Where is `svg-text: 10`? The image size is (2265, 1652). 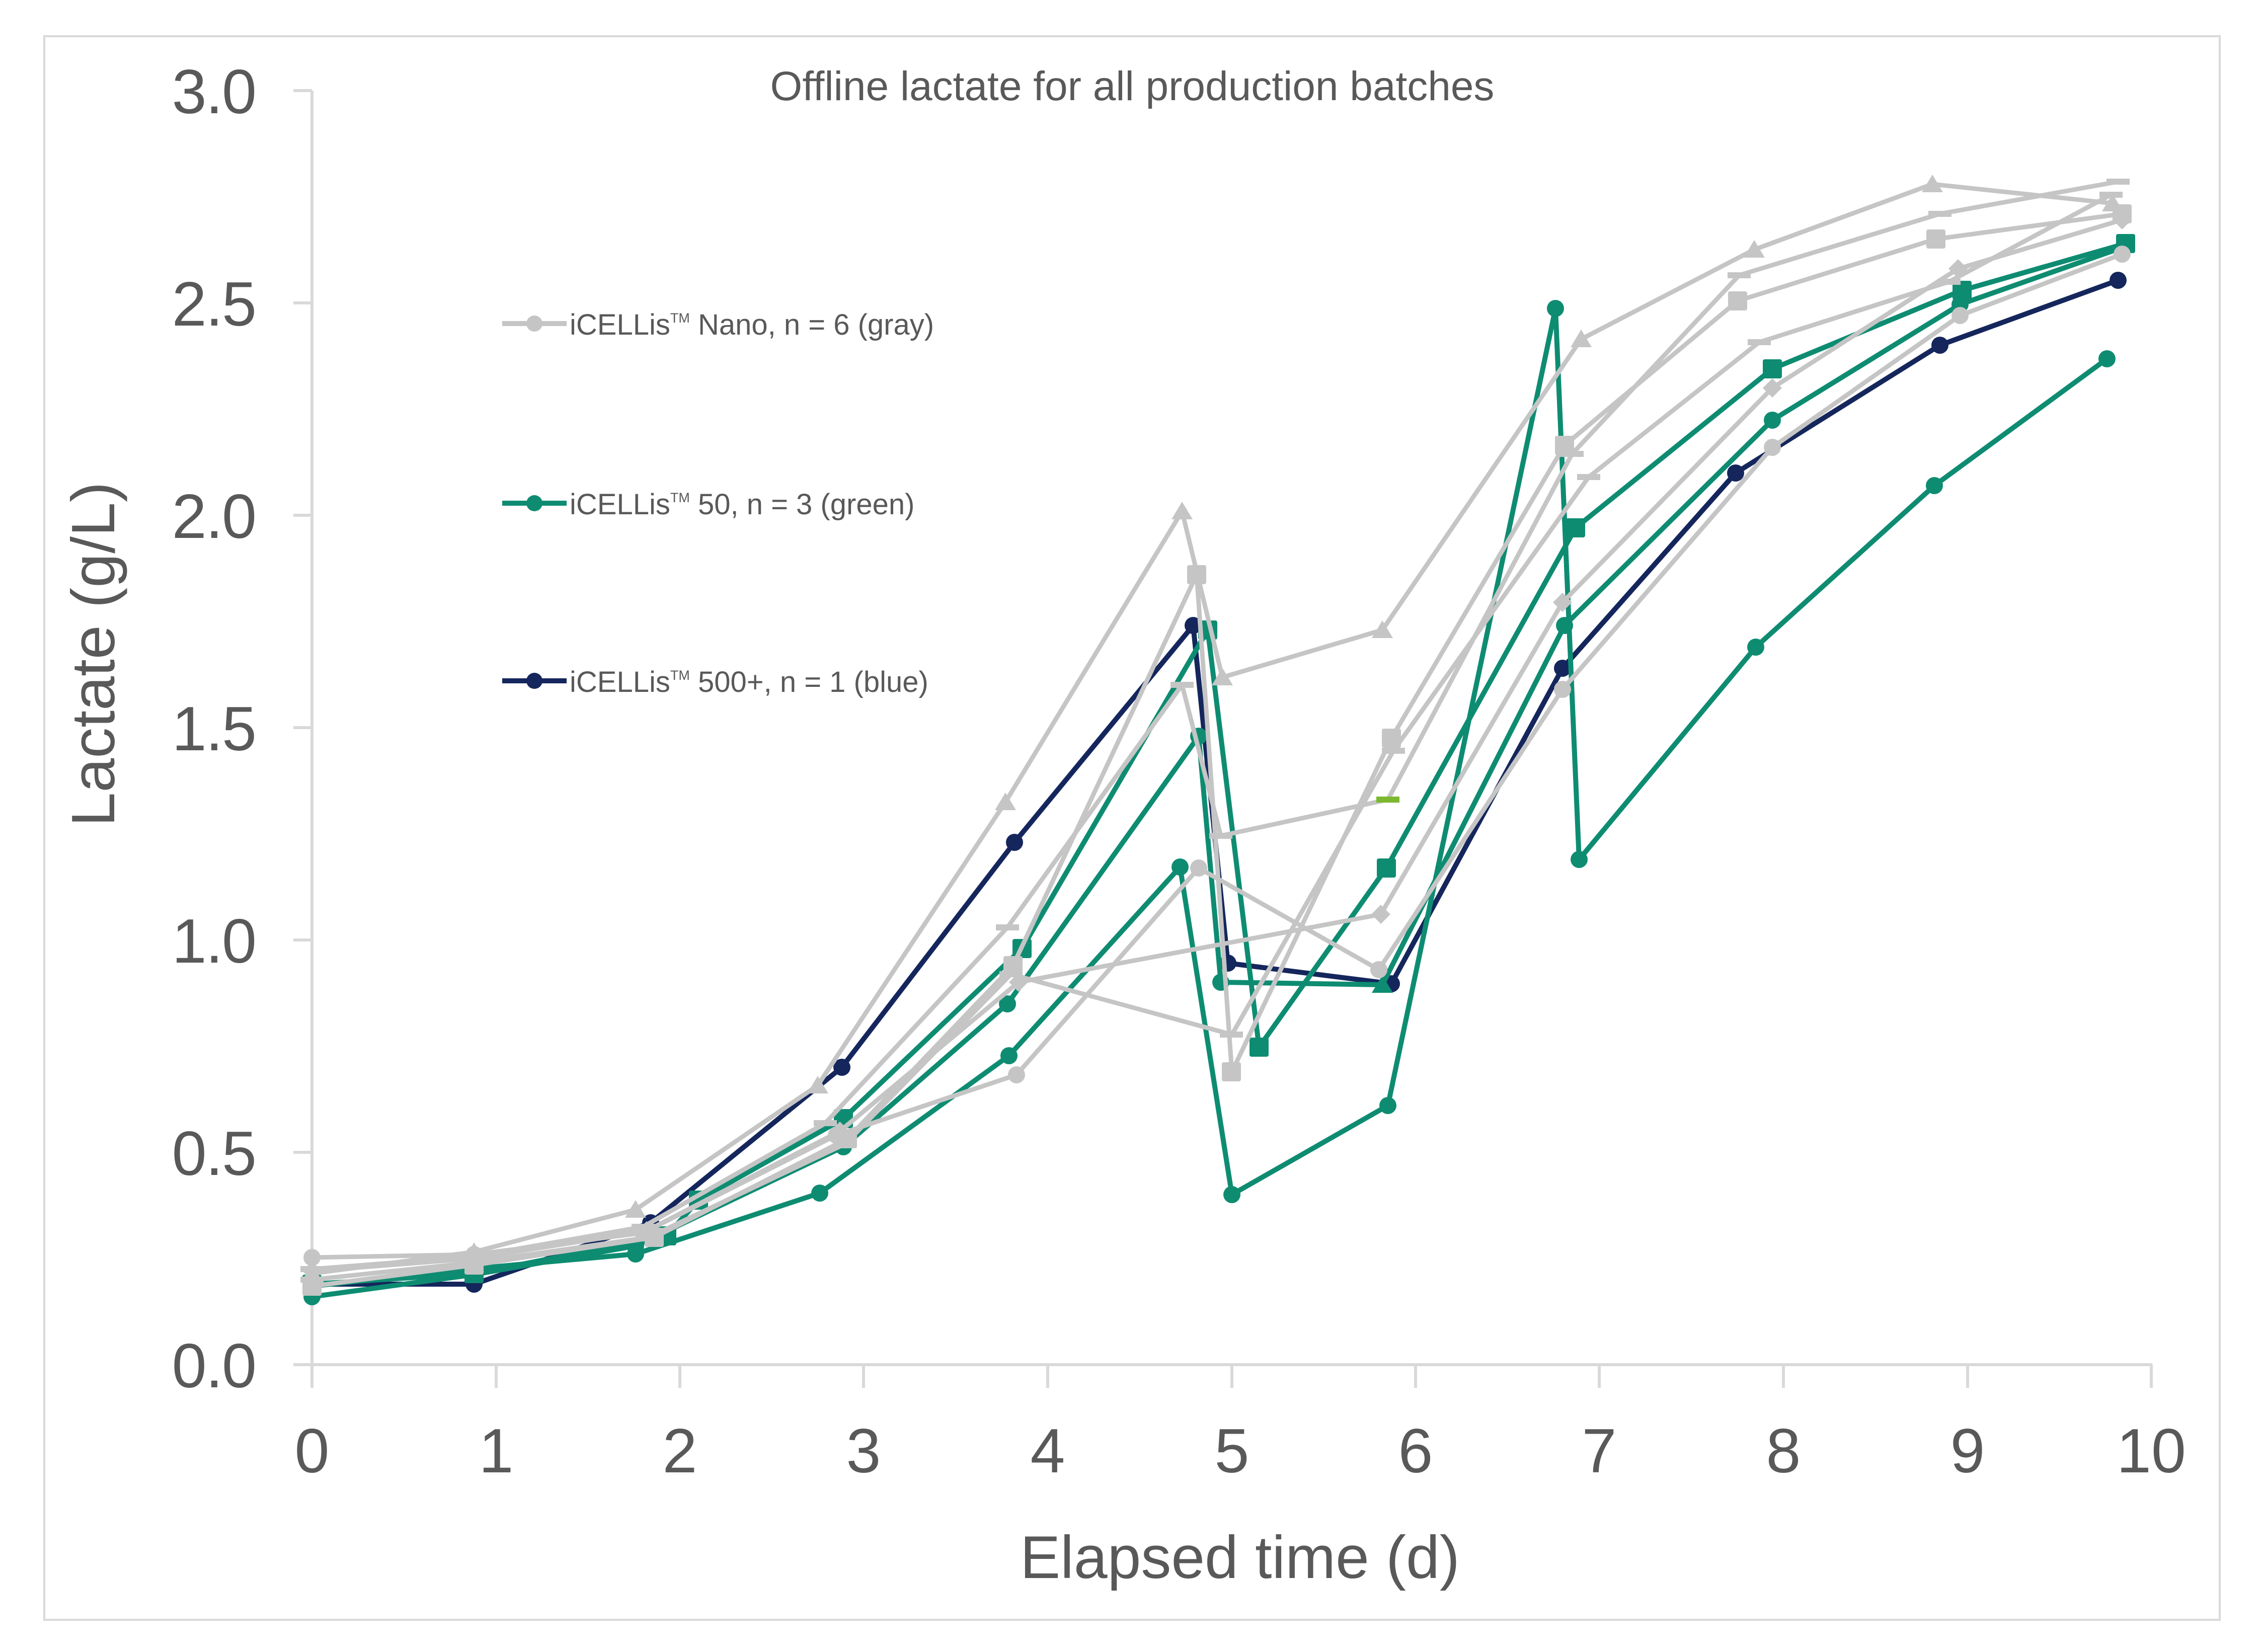 svg-text: 10 is located at coordinates (2151, 1452).